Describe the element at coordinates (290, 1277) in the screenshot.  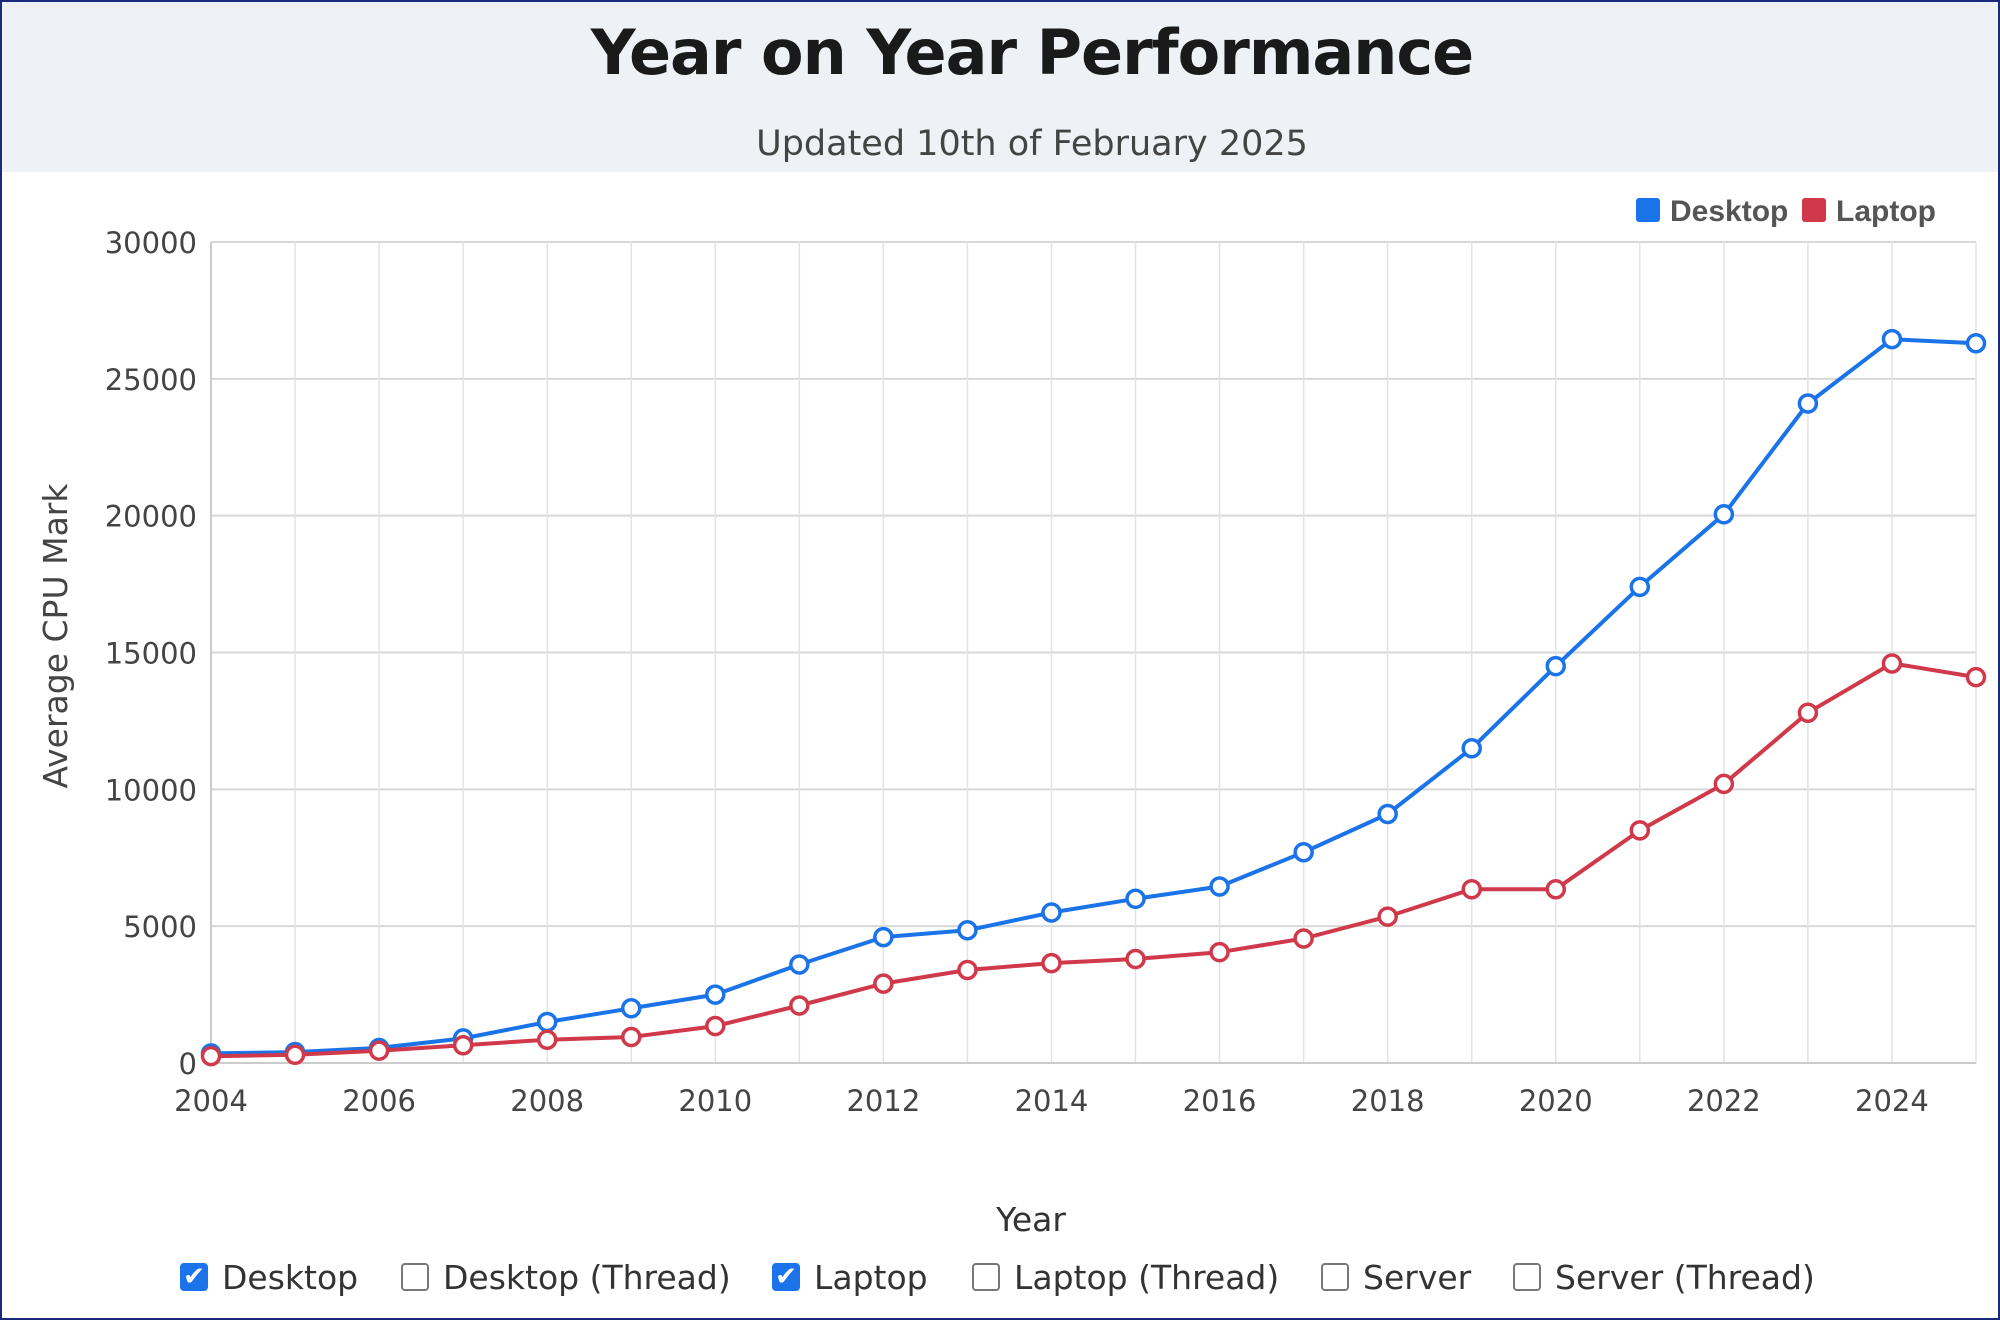
I see `toggle-label: Desktop` at that location.